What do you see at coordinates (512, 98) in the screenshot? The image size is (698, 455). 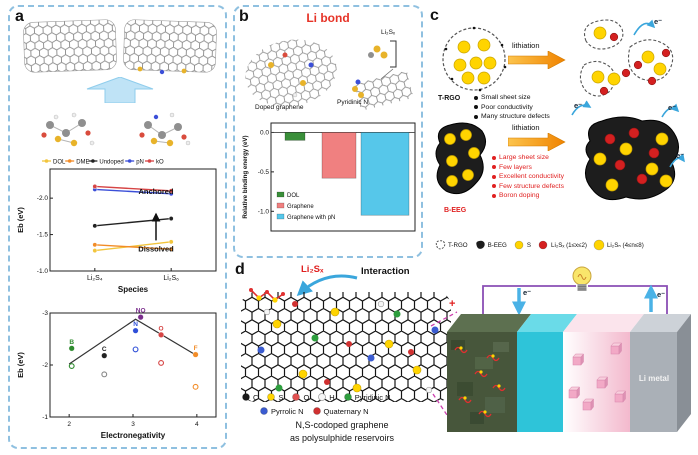 I see `bullet-item: Small sheet size` at bounding box center [512, 98].